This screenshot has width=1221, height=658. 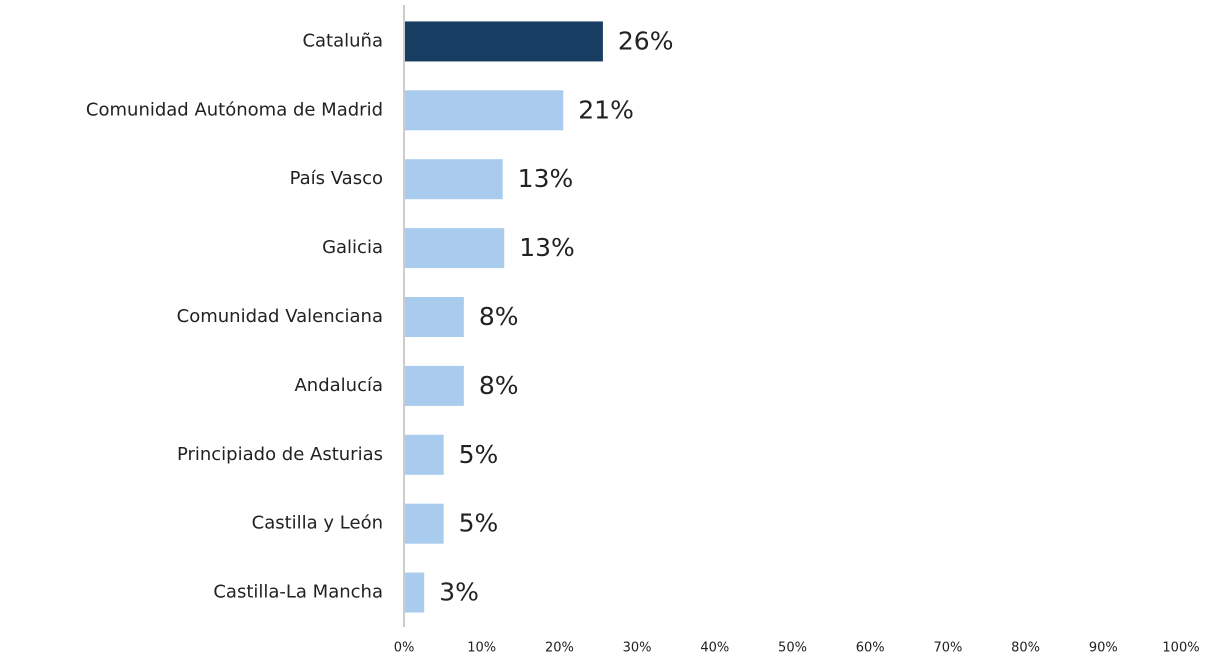 What do you see at coordinates (646, 40) in the screenshot?
I see `value-label: 26%` at bounding box center [646, 40].